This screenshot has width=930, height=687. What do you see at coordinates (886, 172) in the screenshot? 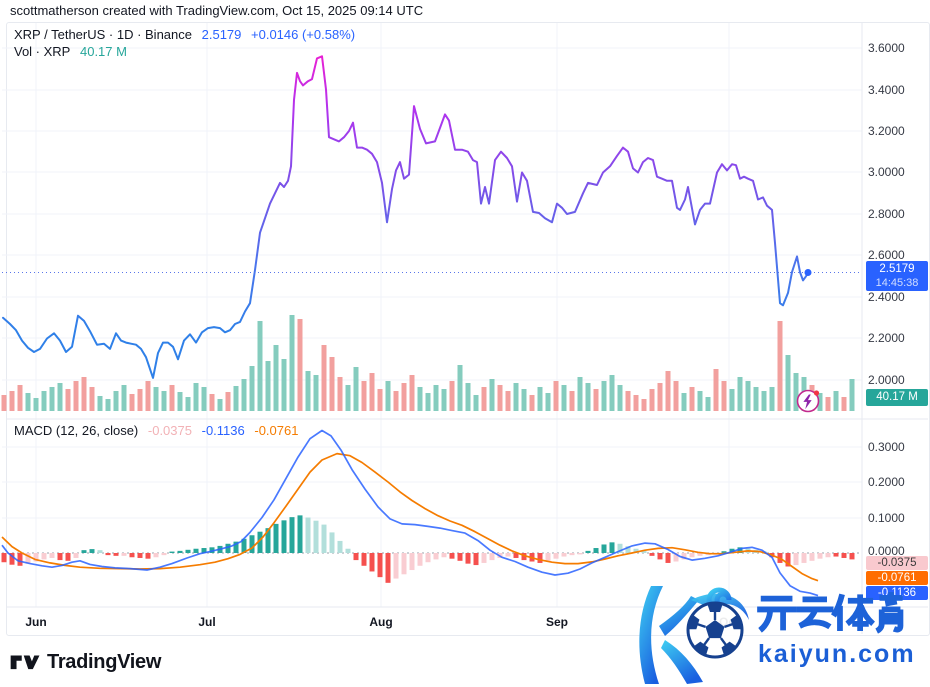
I see `axis-tick-label: 3.0000` at bounding box center [886, 172].